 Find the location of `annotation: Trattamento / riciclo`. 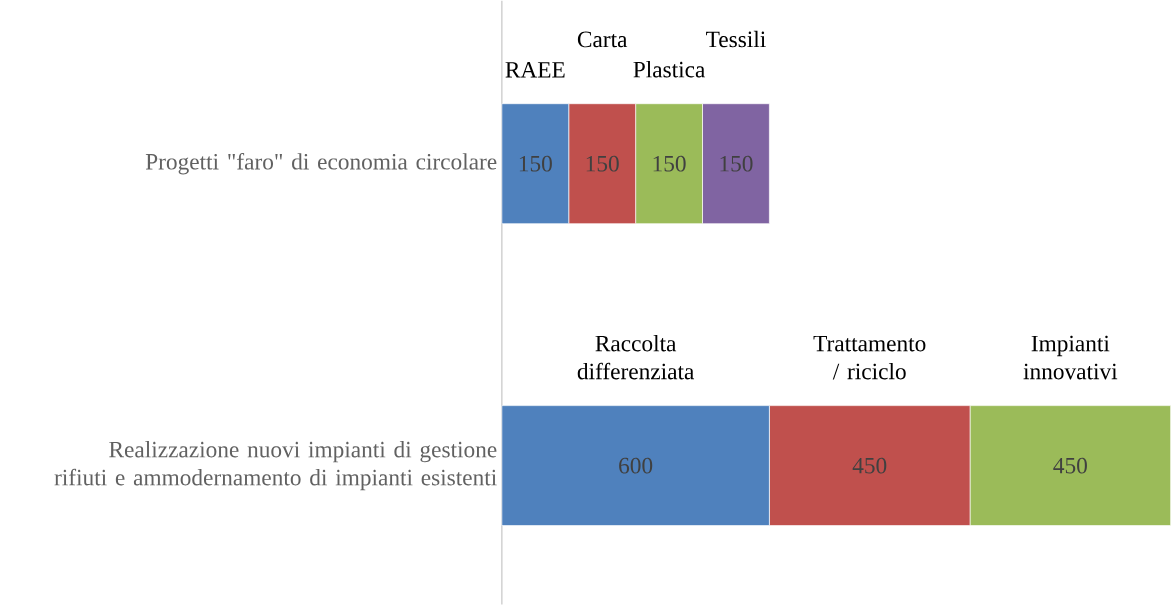

annotation: Trattamento / riciclo is located at coordinates (869, 357).